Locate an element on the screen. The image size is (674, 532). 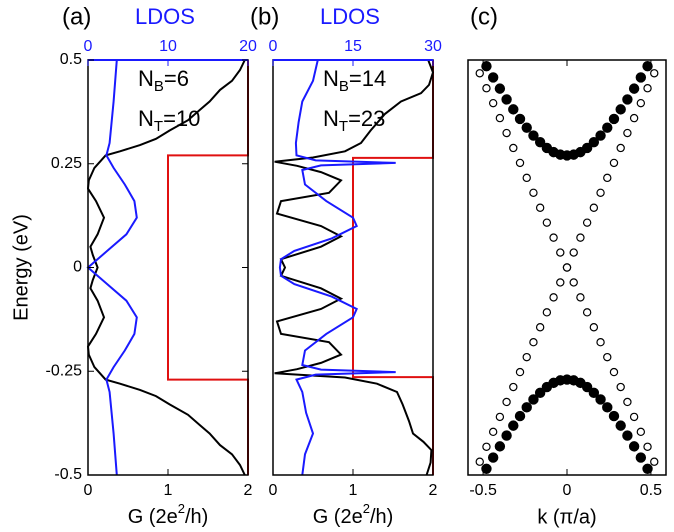
y-tick-label: 0.25 is located at coordinates (66, 163).